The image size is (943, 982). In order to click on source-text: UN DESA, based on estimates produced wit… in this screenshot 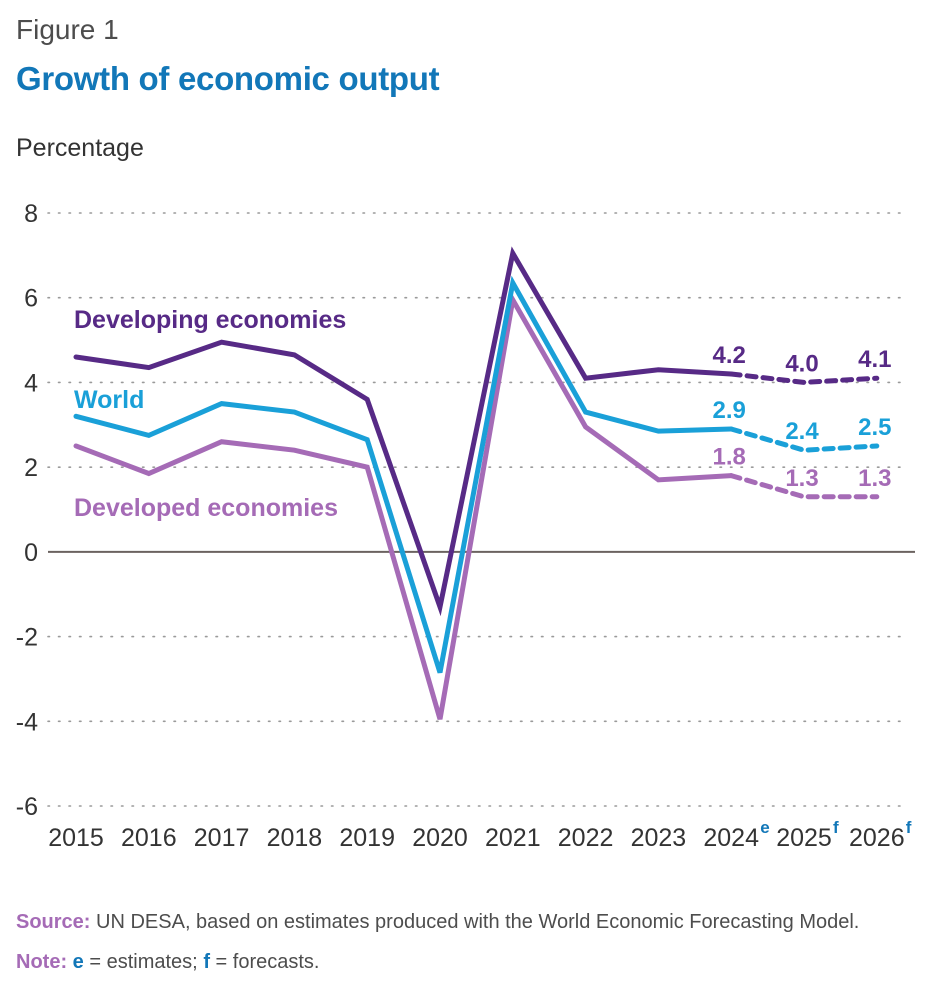, I will do `click(477, 922)`.